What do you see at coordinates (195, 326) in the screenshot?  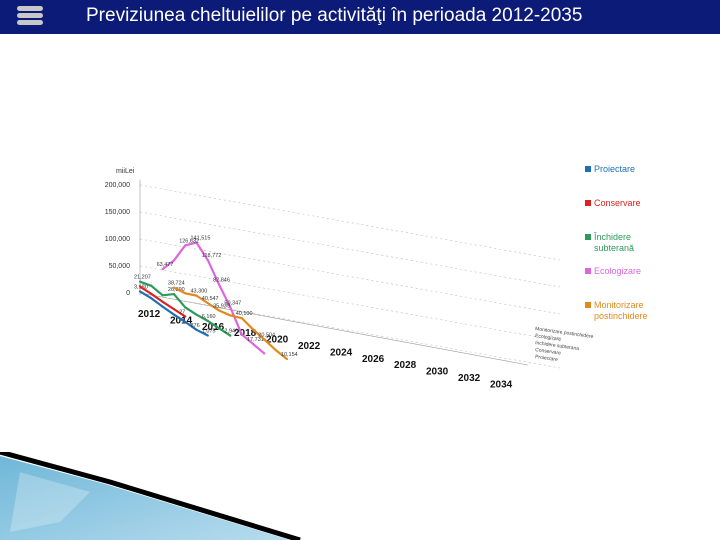 I see `data-label: 876` at bounding box center [195, 326].